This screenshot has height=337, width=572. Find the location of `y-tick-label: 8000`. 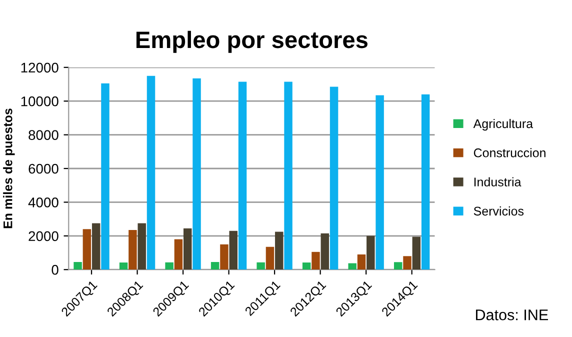

y-tick-label: 8000 is located at coordinates (43, 135).